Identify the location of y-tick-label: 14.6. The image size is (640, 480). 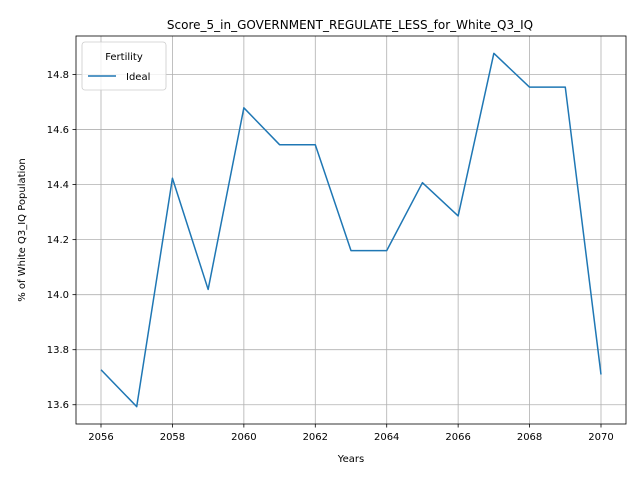
(58, 130).